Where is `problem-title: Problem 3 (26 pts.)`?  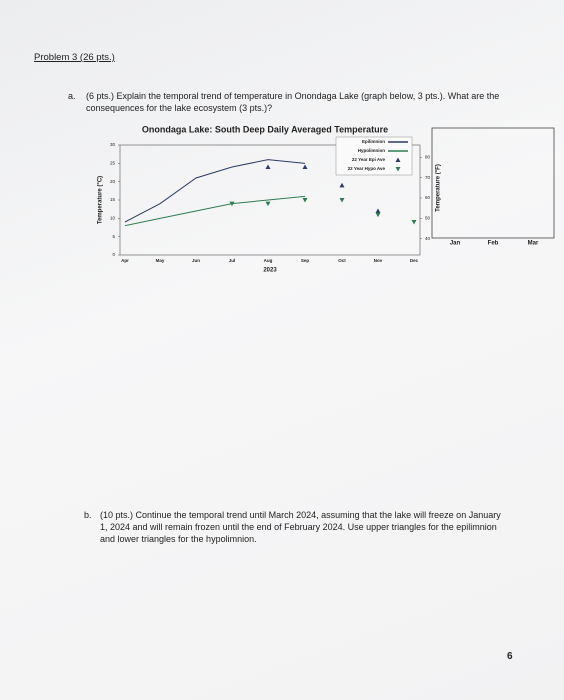
problem-title: Problem 3 (26 pts.) is located at coordinates (74, 57).